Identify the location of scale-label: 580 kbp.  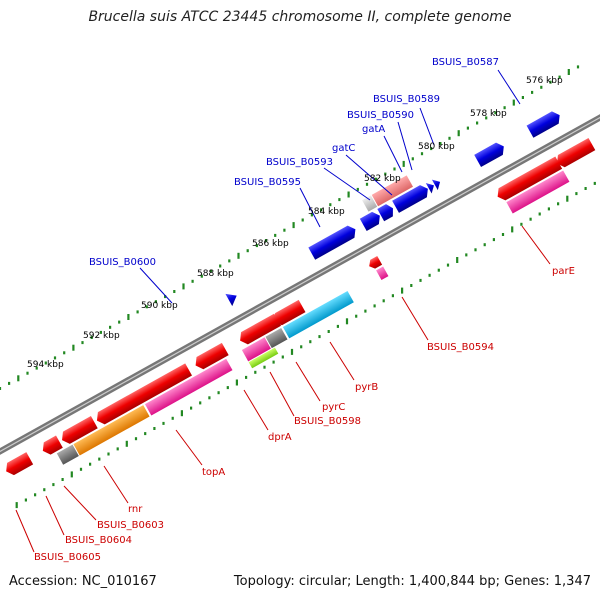
(436, 147).